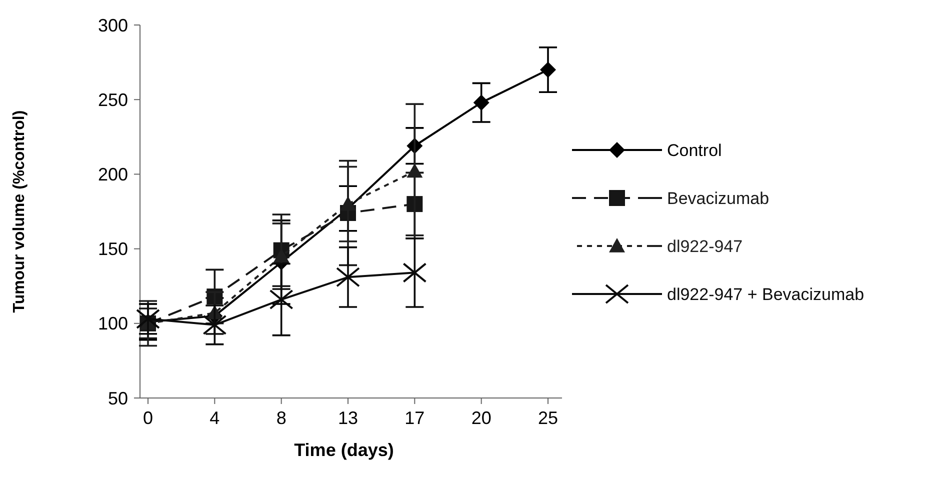 The height and width of the screenshot is (478, 948). Describe the element at coordinates (694, 150) in the screenshot. I see `legend-label: Control` at that location.